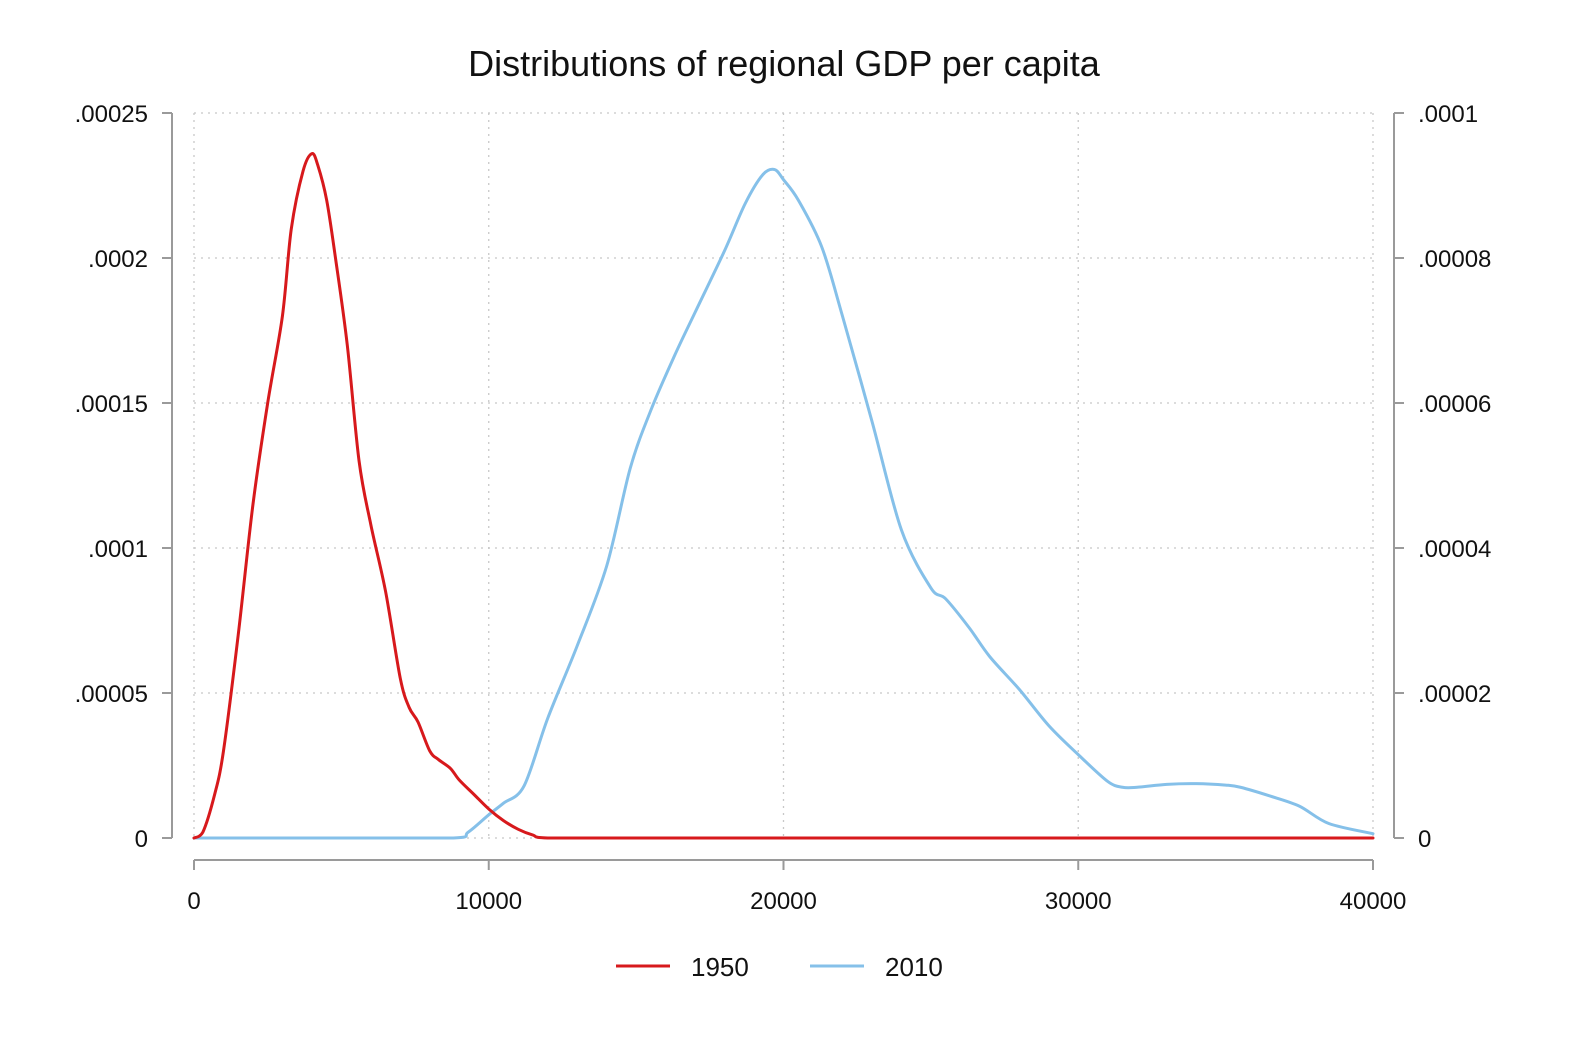 The width and height of the screenshot is (1572, 1048). What do you see at coordinates (783, 901) in the screenshot?
I see `x-tick-label: 20000` at bounding box center [783, 901].